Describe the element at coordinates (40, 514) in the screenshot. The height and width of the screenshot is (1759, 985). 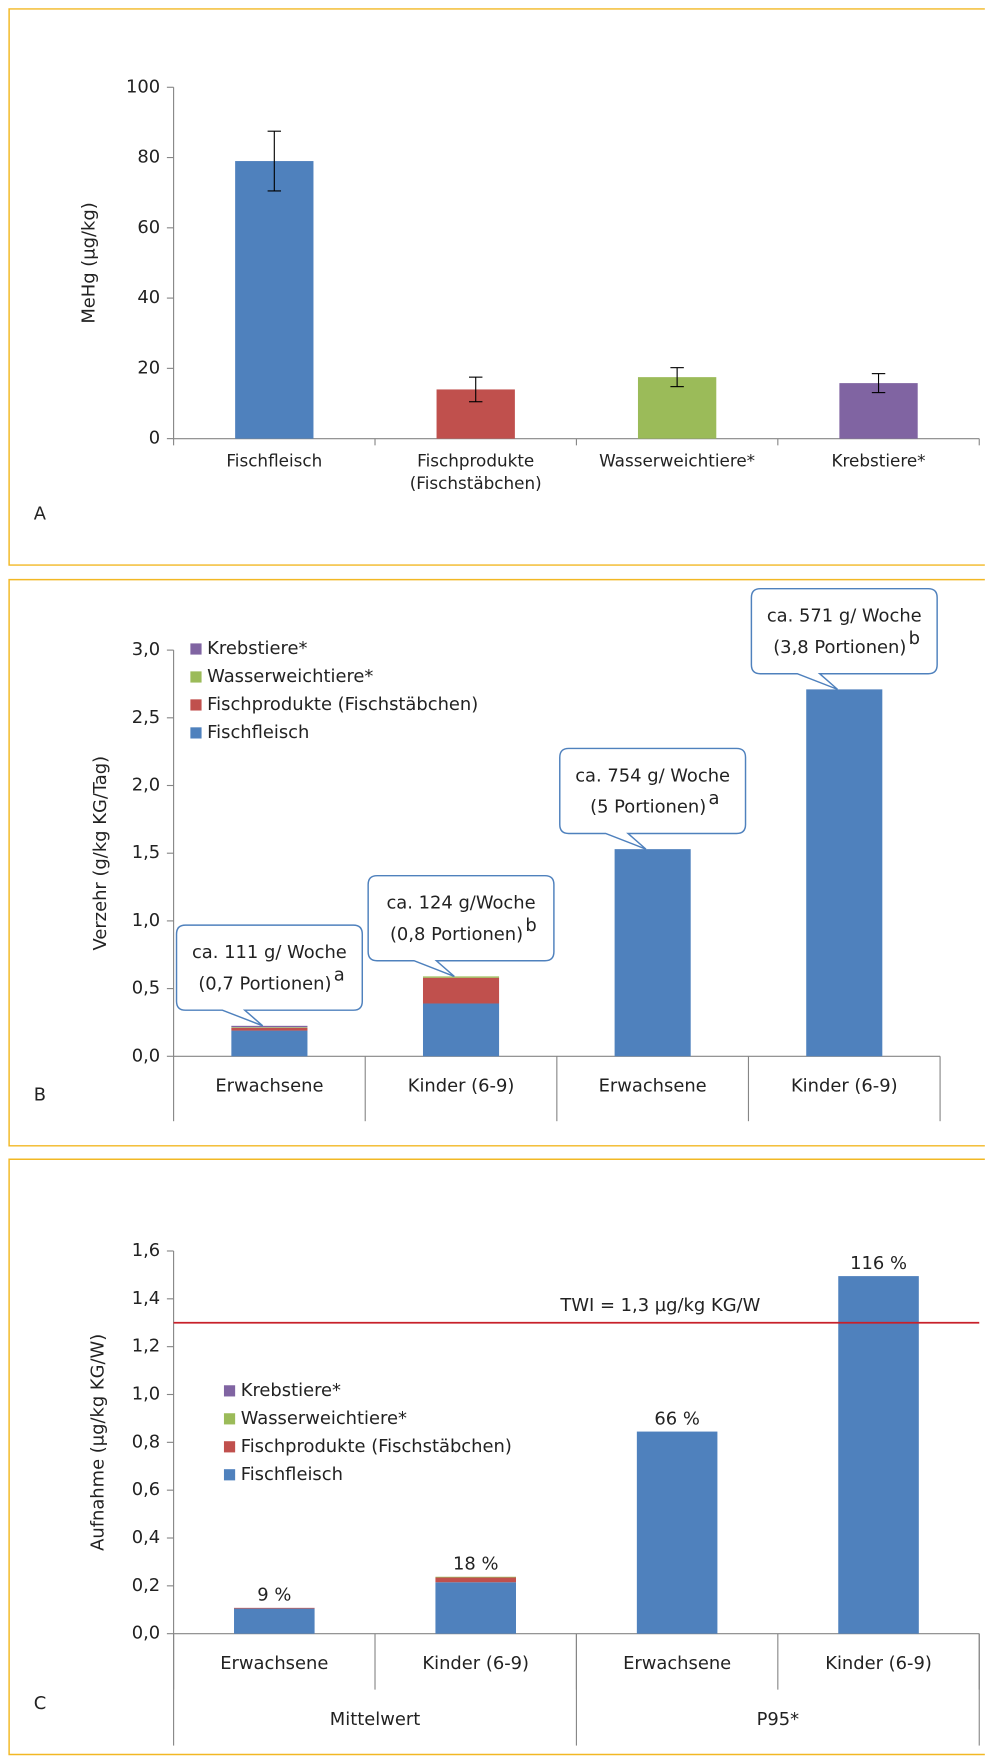
I see `panel-label: A` at that location.